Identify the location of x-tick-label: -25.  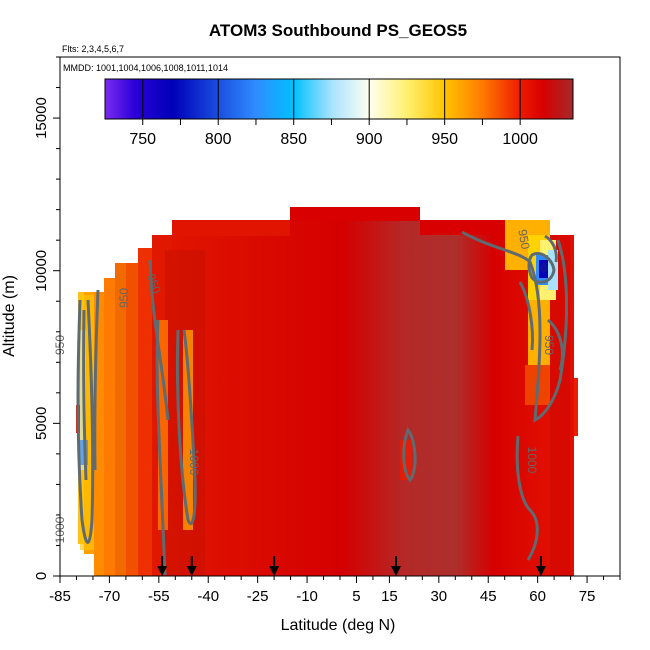
(258, 596).